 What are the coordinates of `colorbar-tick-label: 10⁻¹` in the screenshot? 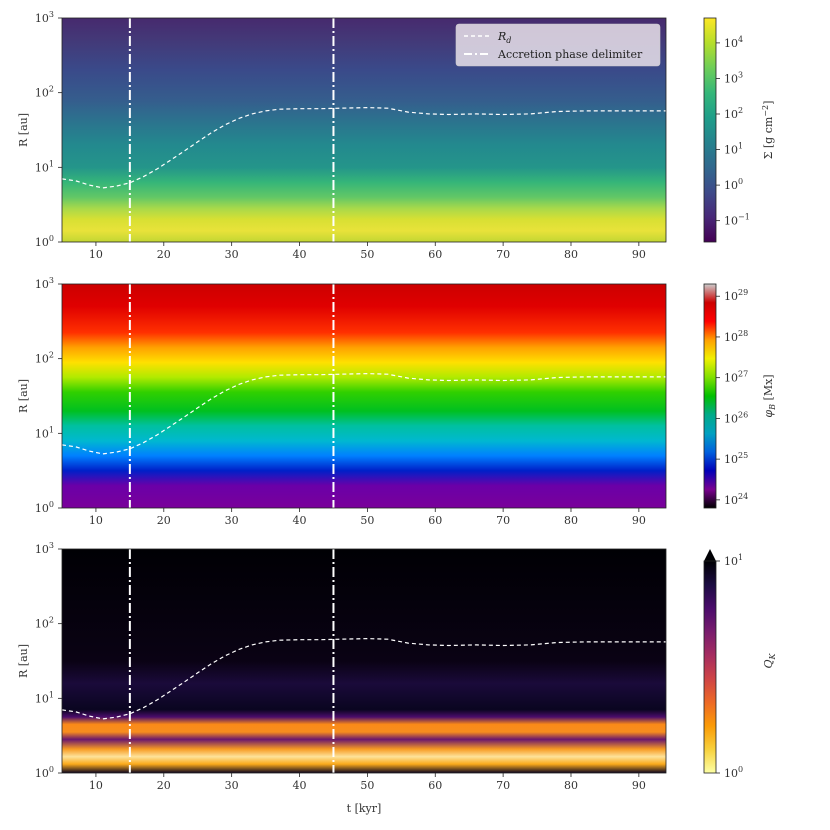 It's located at (737, 220).